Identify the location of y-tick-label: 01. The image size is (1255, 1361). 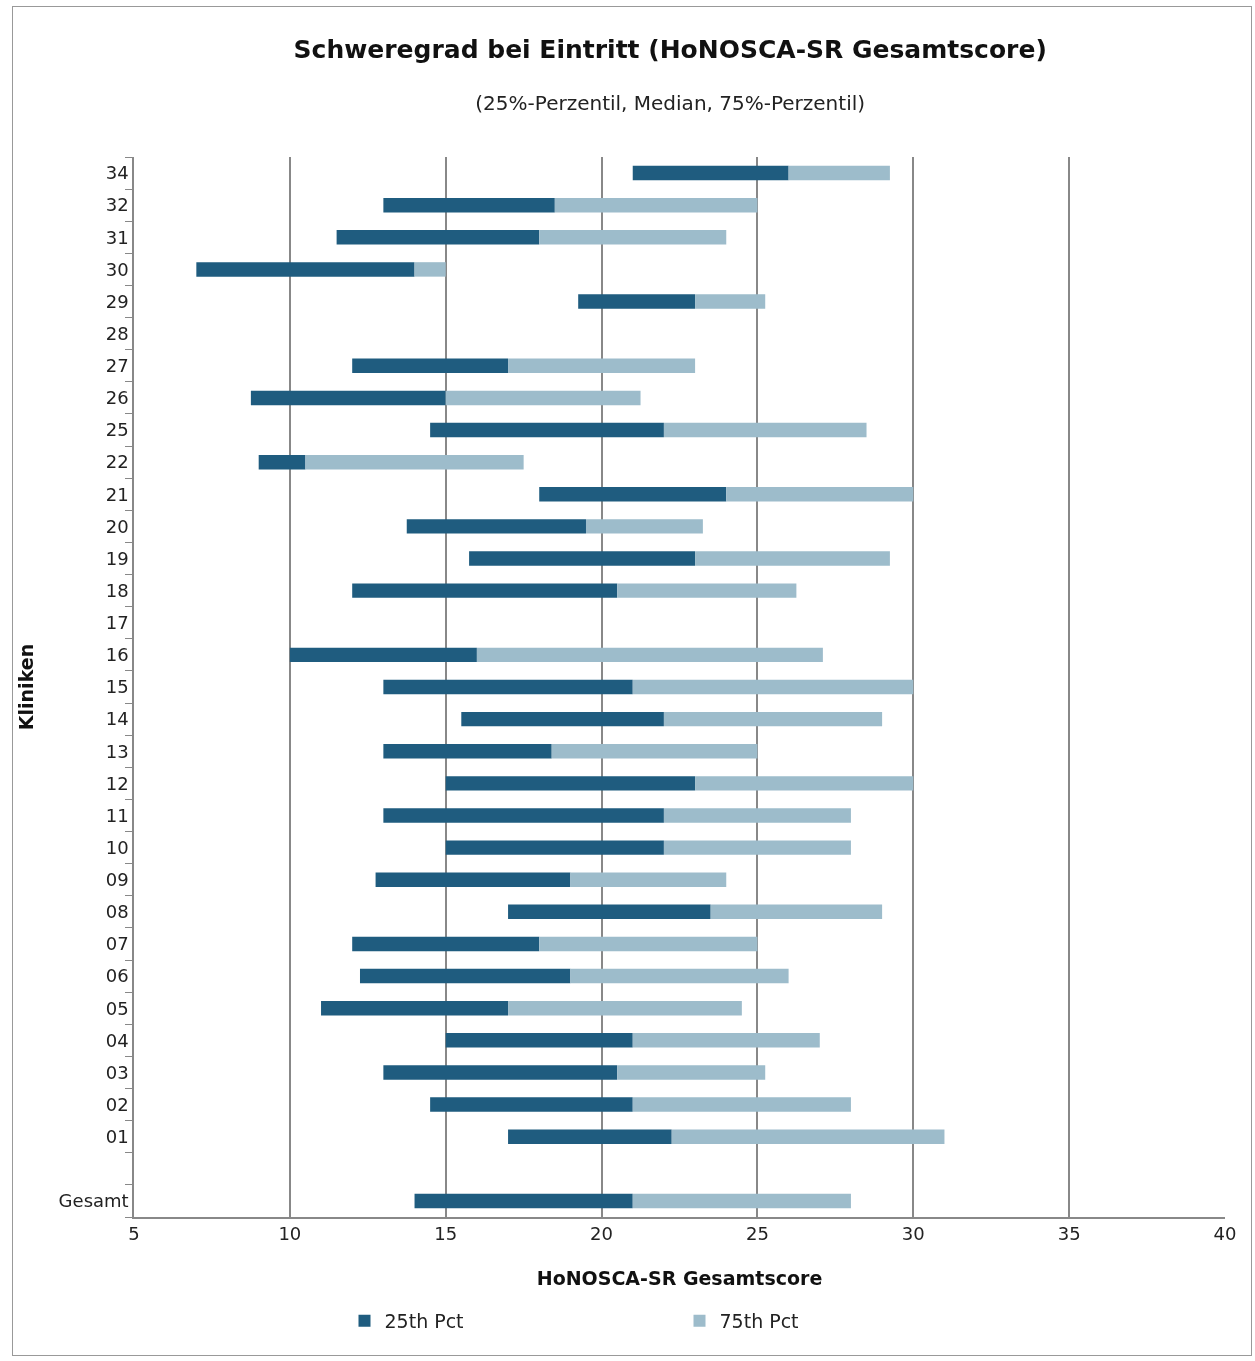
(117, 1136).